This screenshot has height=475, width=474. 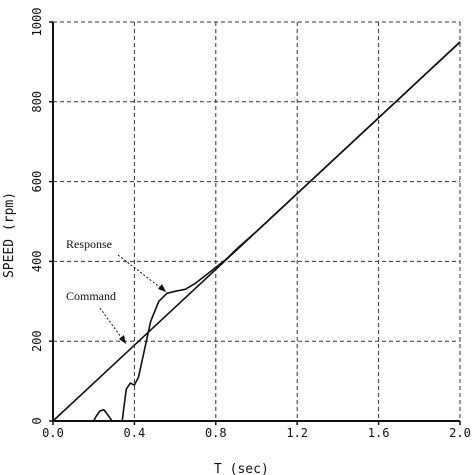 What do you see at coordinates (460, 433) in the screenshot?
I see `x-tick-label: 2.0` at bounding box center [460, 433].